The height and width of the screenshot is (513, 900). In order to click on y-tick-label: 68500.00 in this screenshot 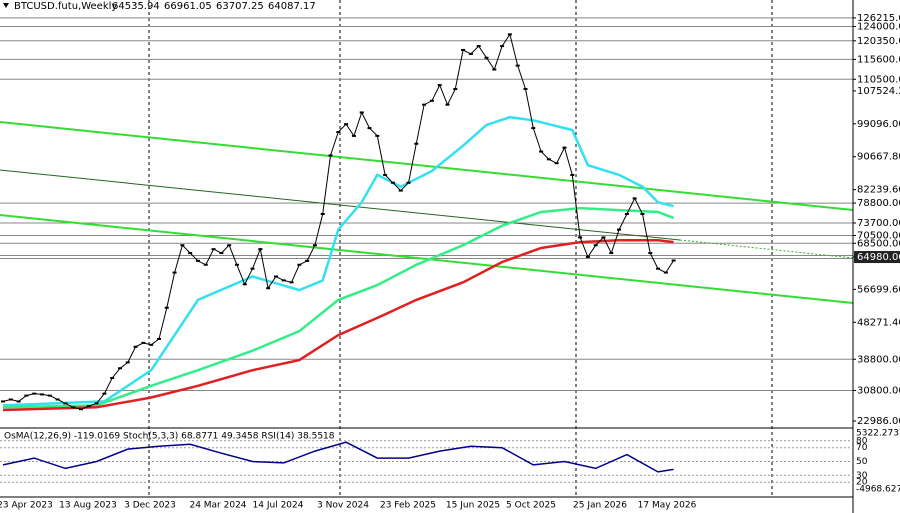, I will do `click(878, 243)`.